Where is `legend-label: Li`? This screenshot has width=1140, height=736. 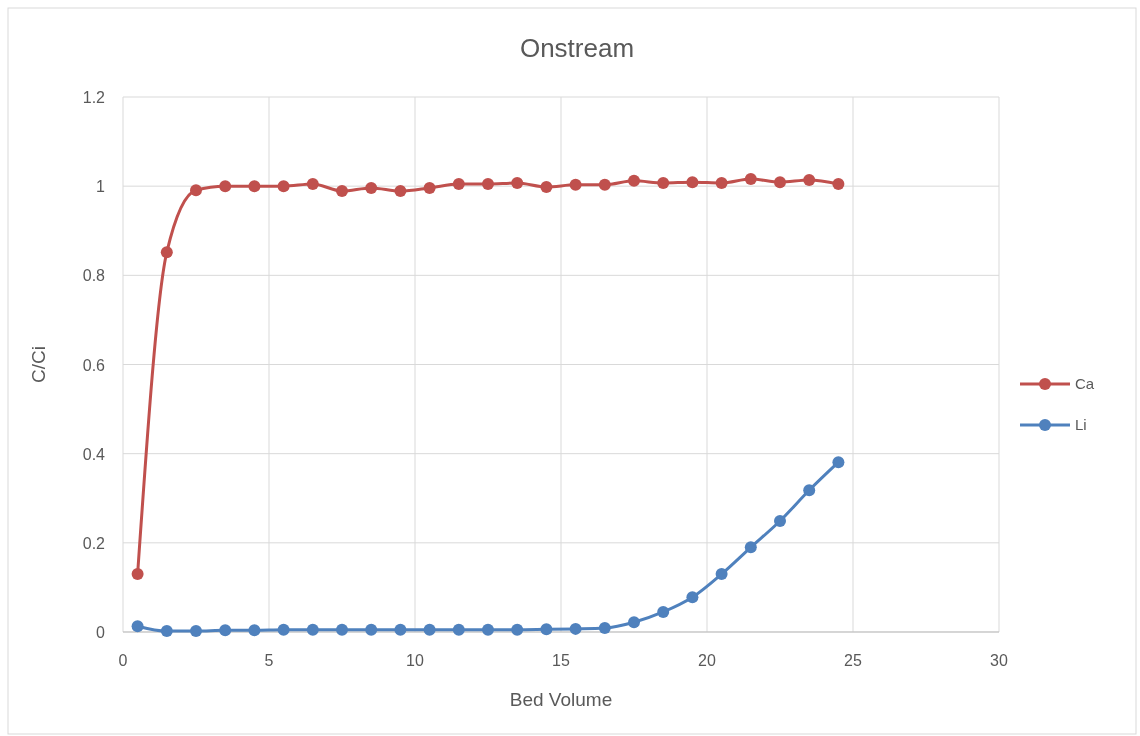
legend-label: Li is located at coordinates (1081, 424).